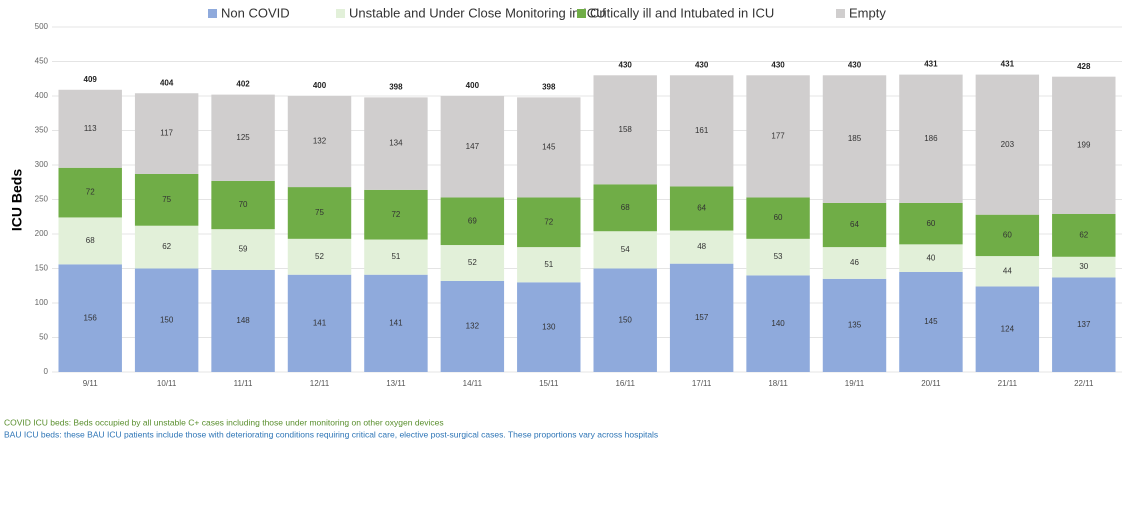  I want to click on y-tick-label: 400, so click(42, 95).